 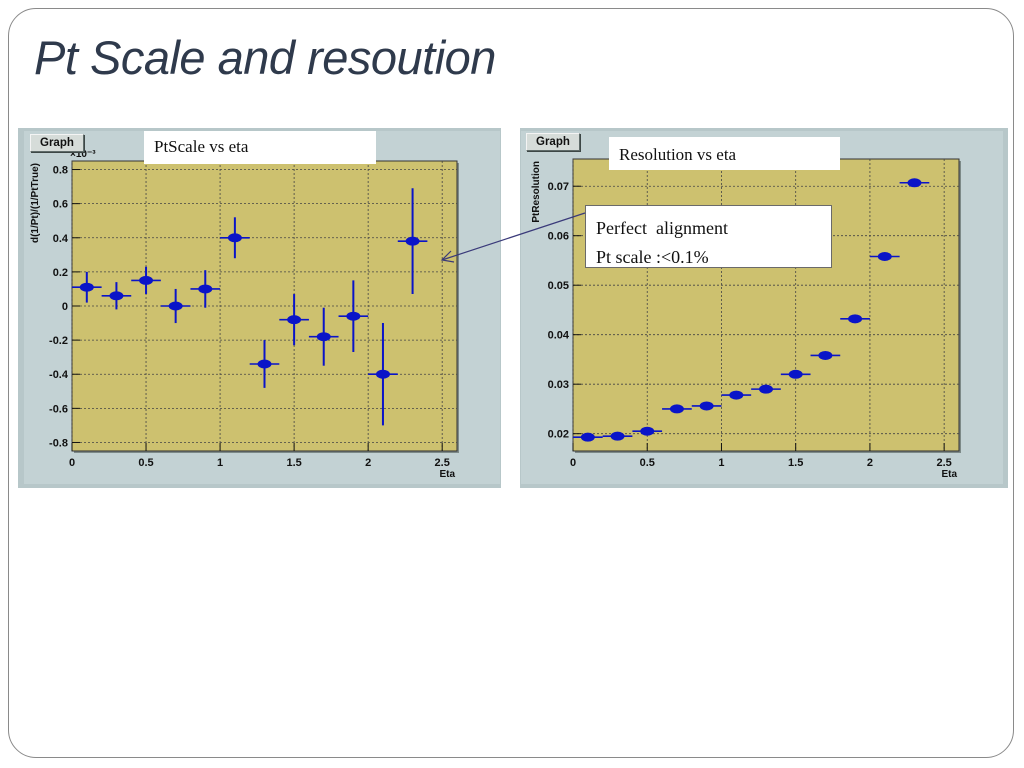 I want to click on graph-button-left: Graph, so click(x=57, y=143).